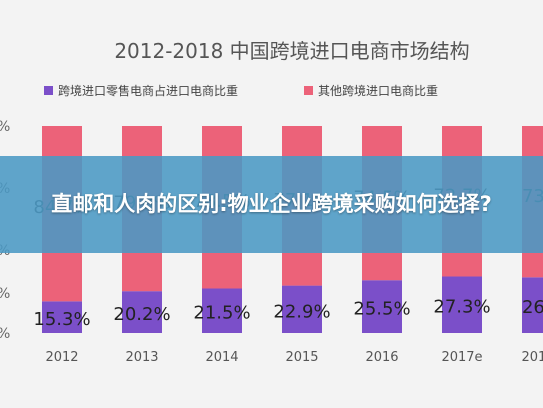 This screenshot has width=543, height=408. What do you see at coordinates (461, 307) in the screenshot?
I see `data-label-2017e-series-1: 27.3%` at bounding box center [461, 307].